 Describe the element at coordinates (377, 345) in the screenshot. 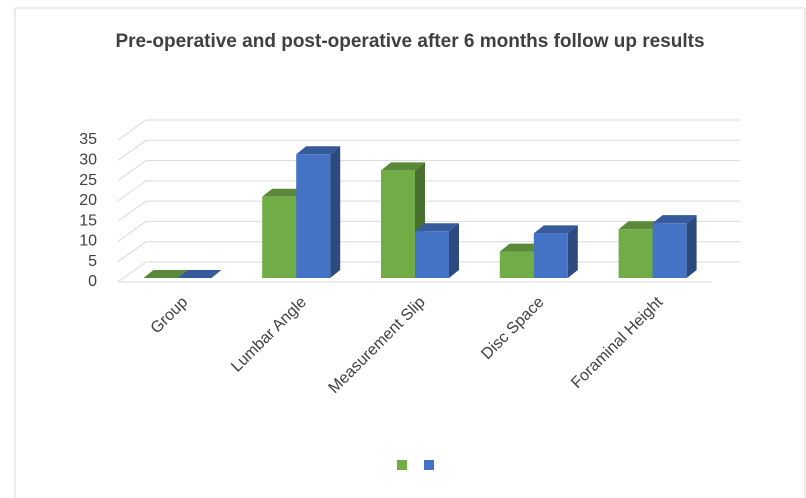

I see `x-tick-label: Measurement Slip` at that location.